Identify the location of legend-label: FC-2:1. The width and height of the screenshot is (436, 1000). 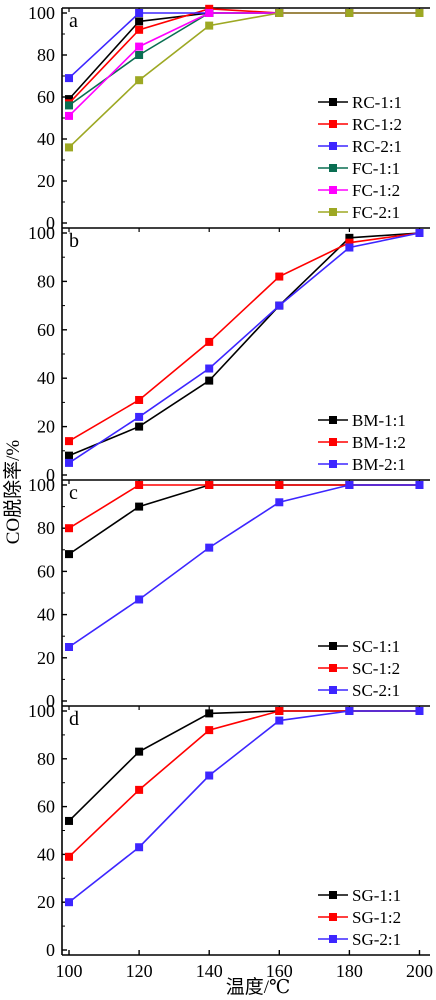
(376, 212).